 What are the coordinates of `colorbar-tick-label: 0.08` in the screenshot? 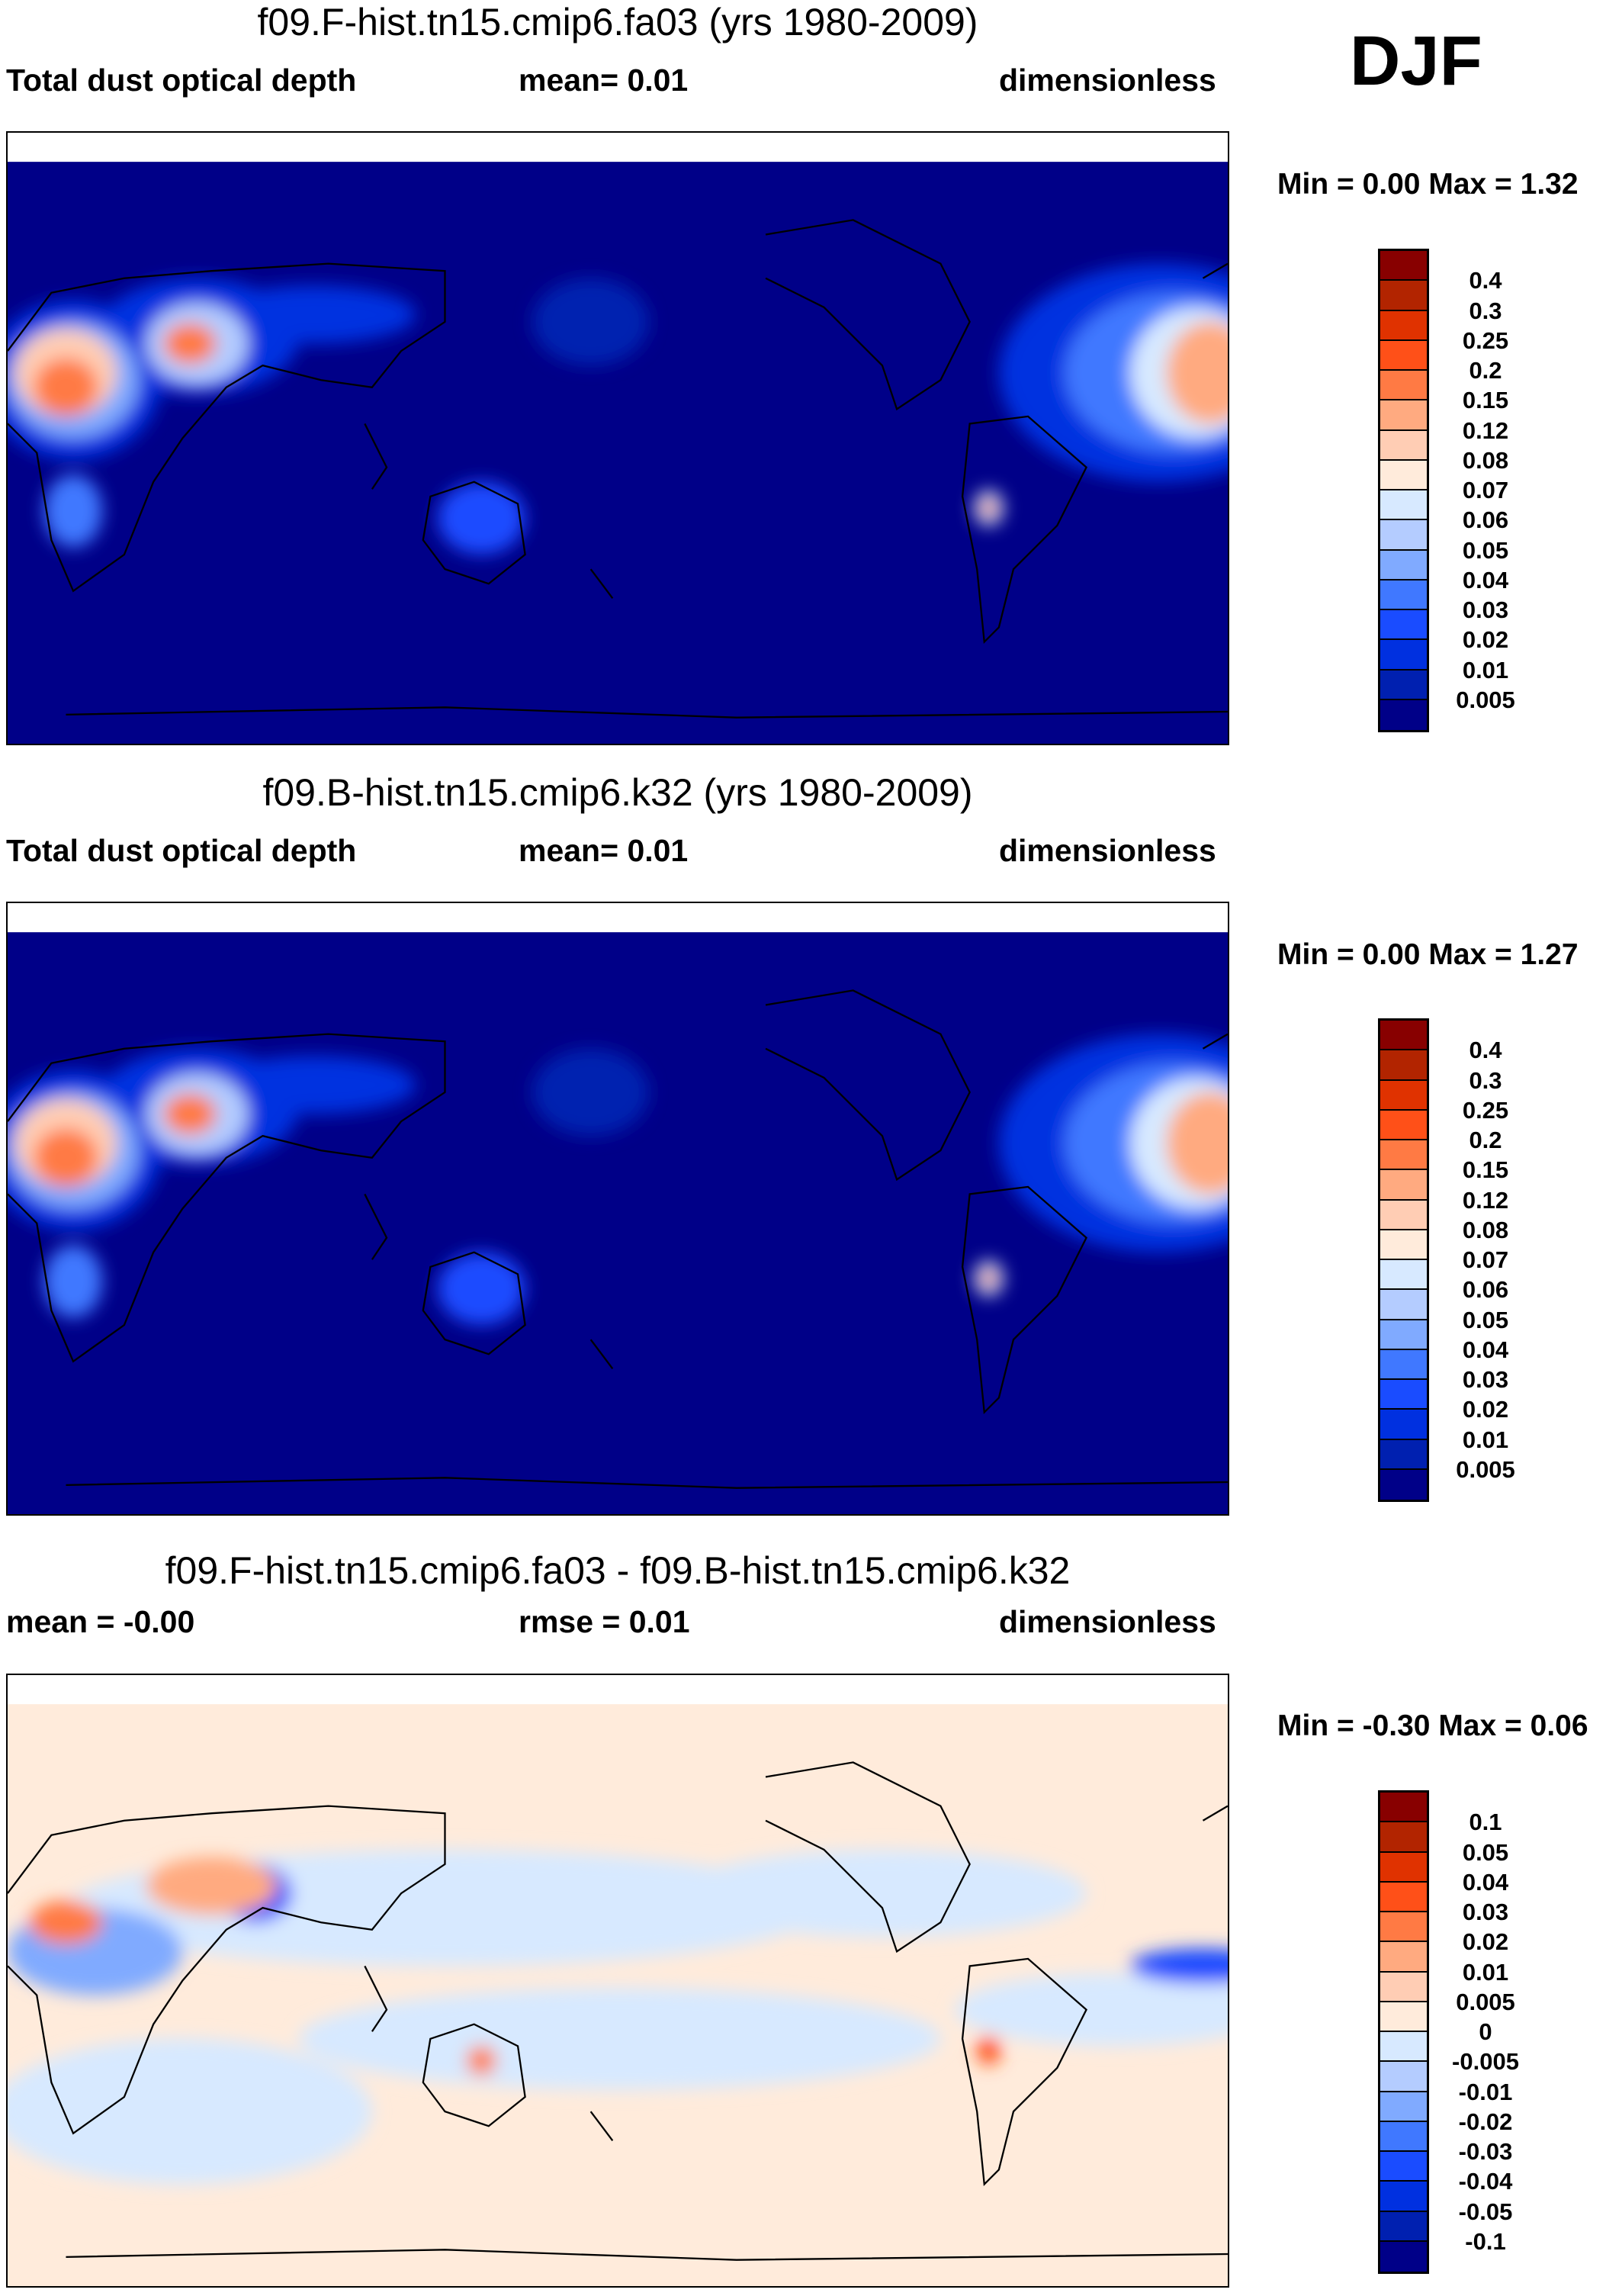 It's located at (1486, 460).